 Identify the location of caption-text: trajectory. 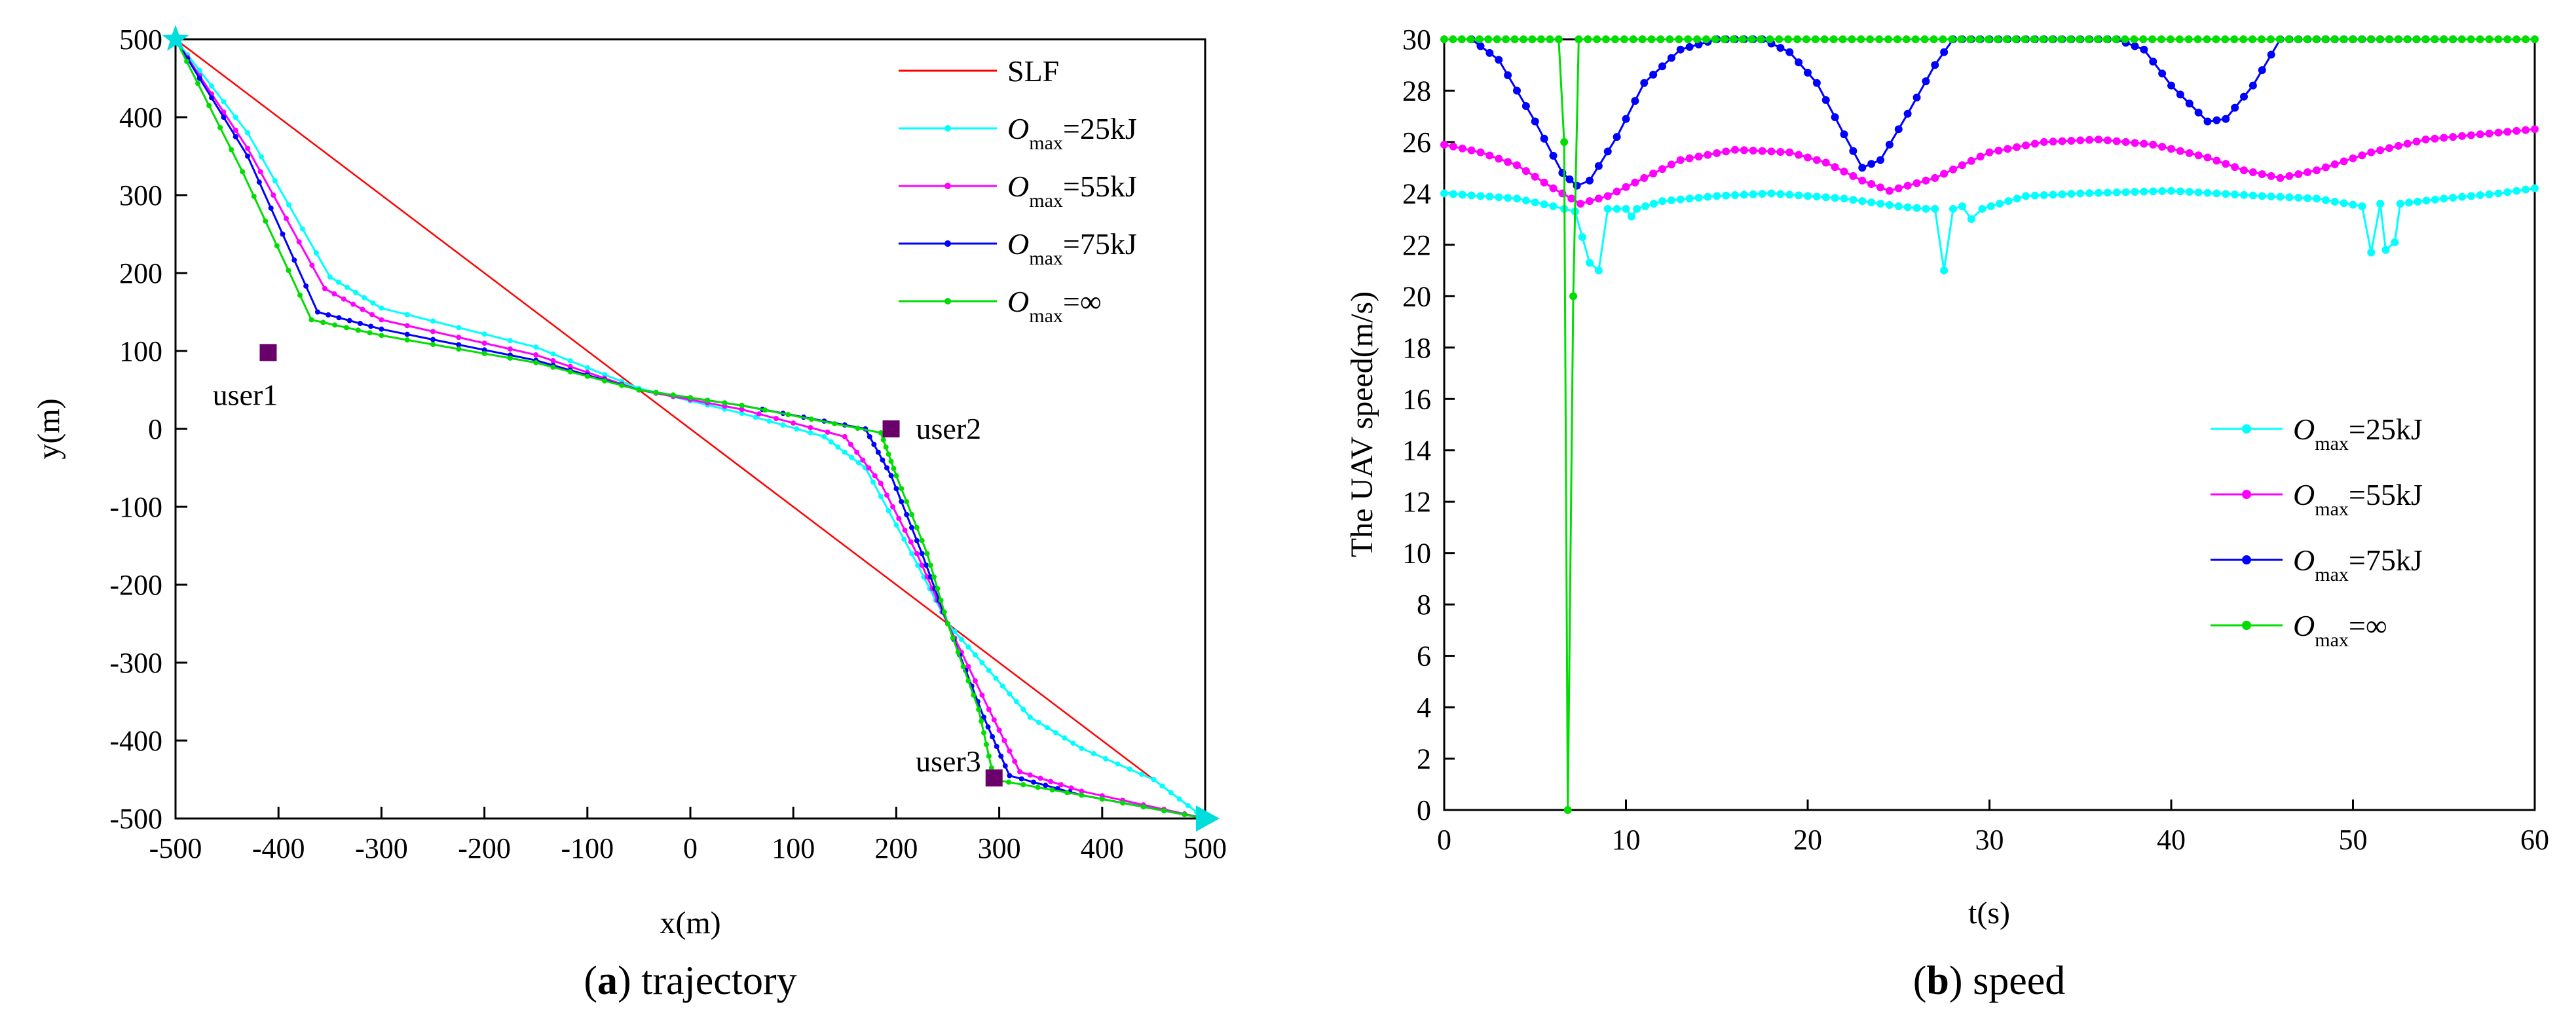
(719, 981).